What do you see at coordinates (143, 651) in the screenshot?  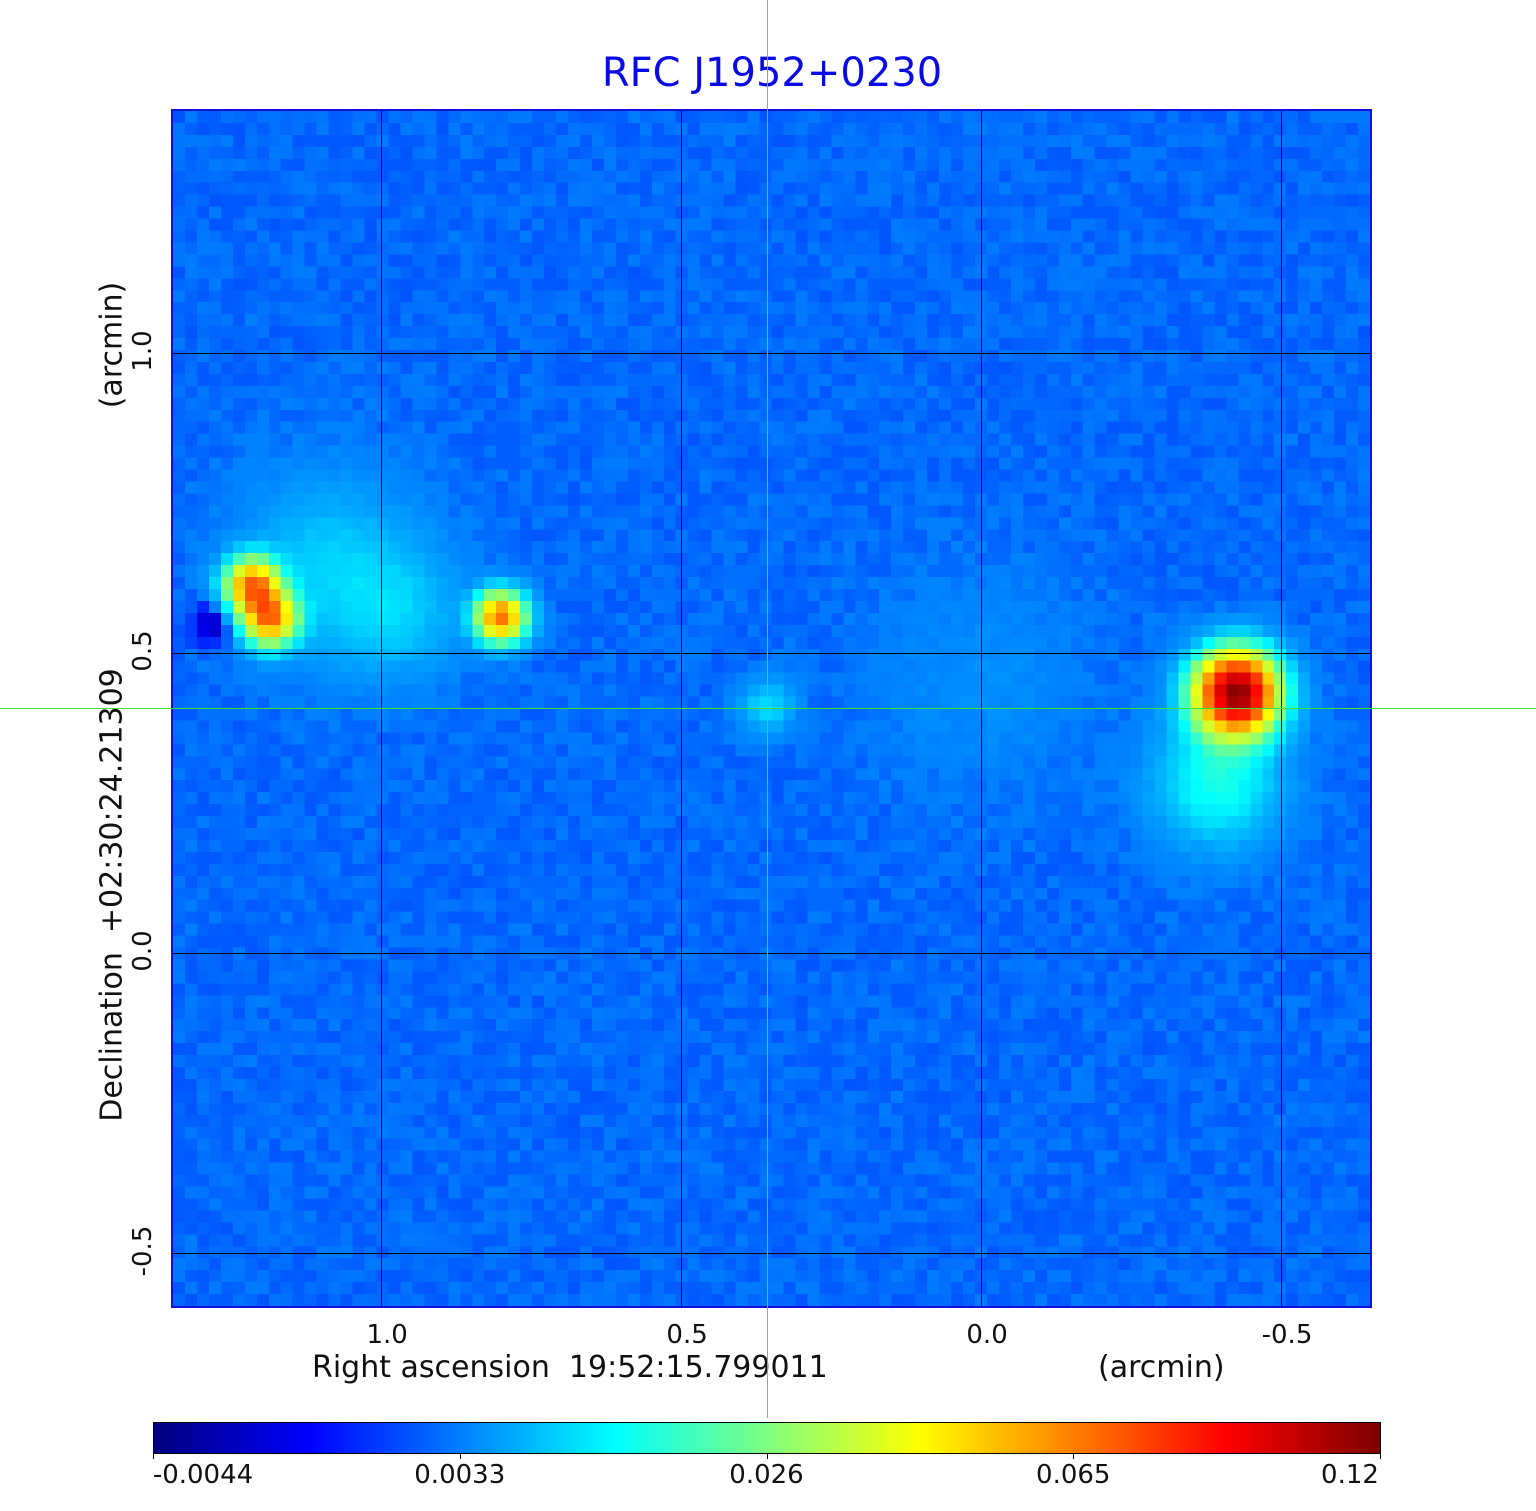 I see `y-tick-label: 0.5` at bounding box center [143, 651].